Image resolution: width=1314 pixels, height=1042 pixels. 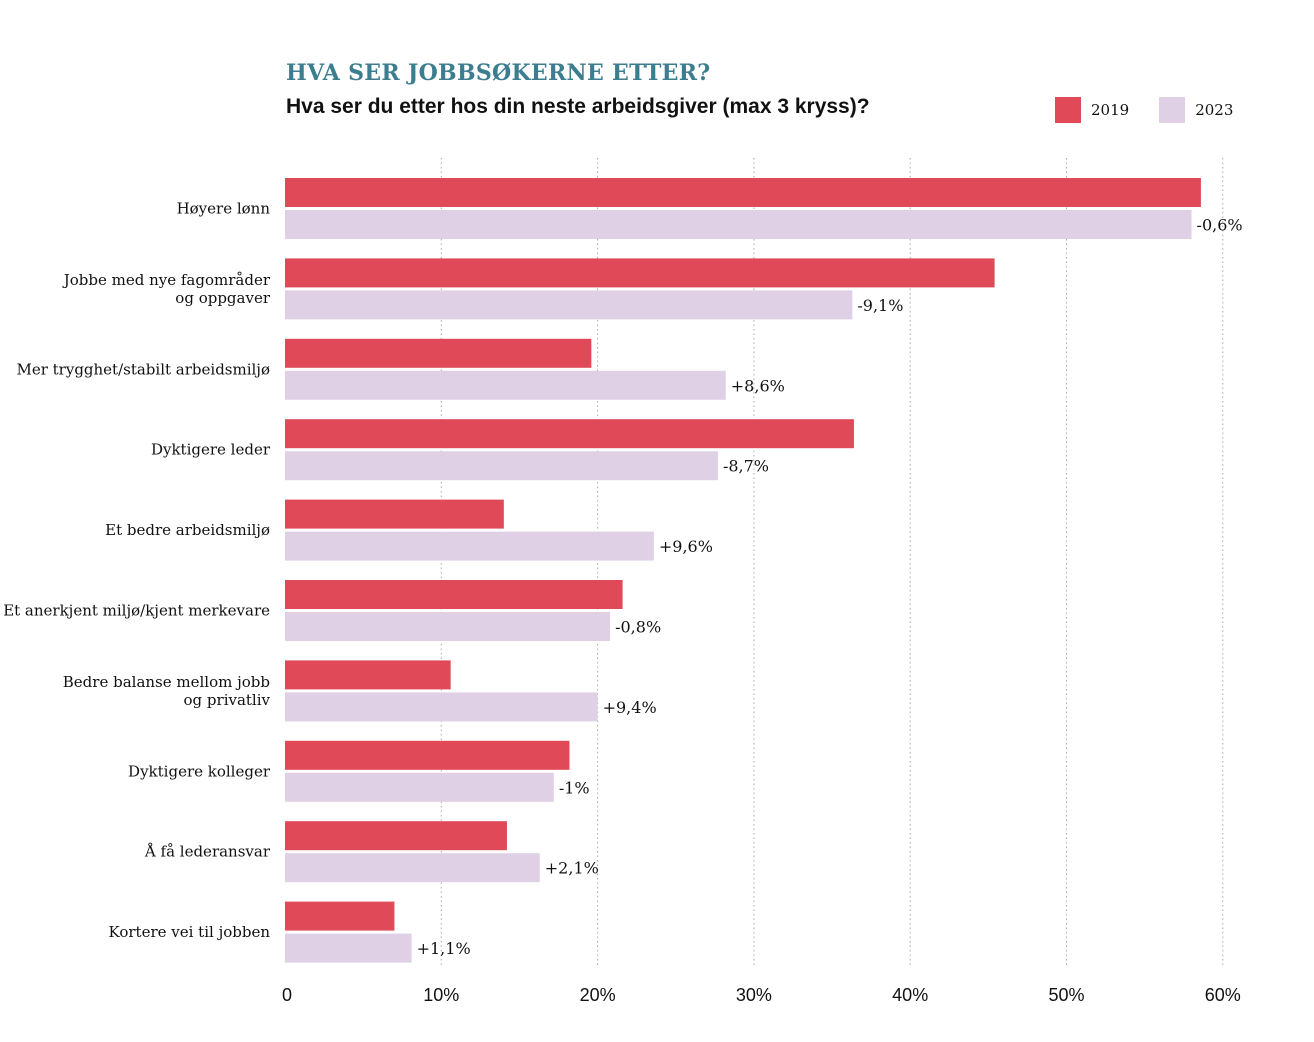 I want to click on category-label-3: Dyktigere leder, so click(x=211, y=450).